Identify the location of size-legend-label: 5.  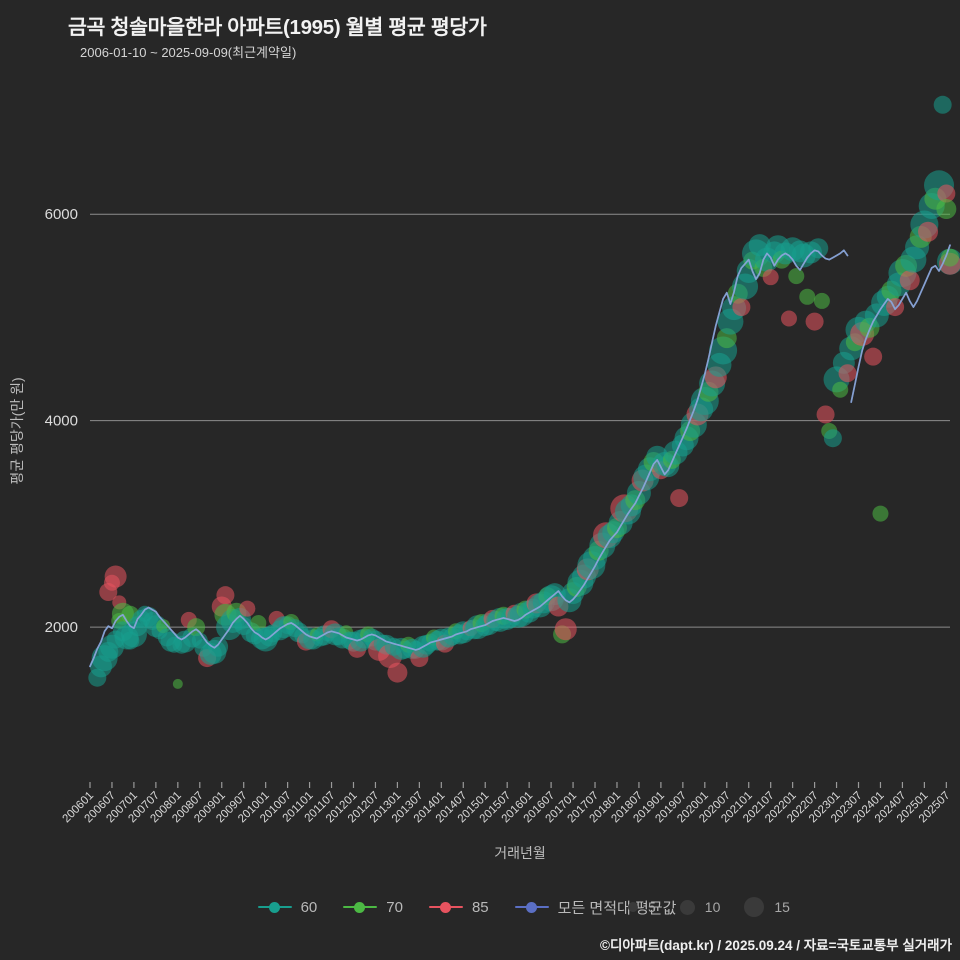
(652, 907).